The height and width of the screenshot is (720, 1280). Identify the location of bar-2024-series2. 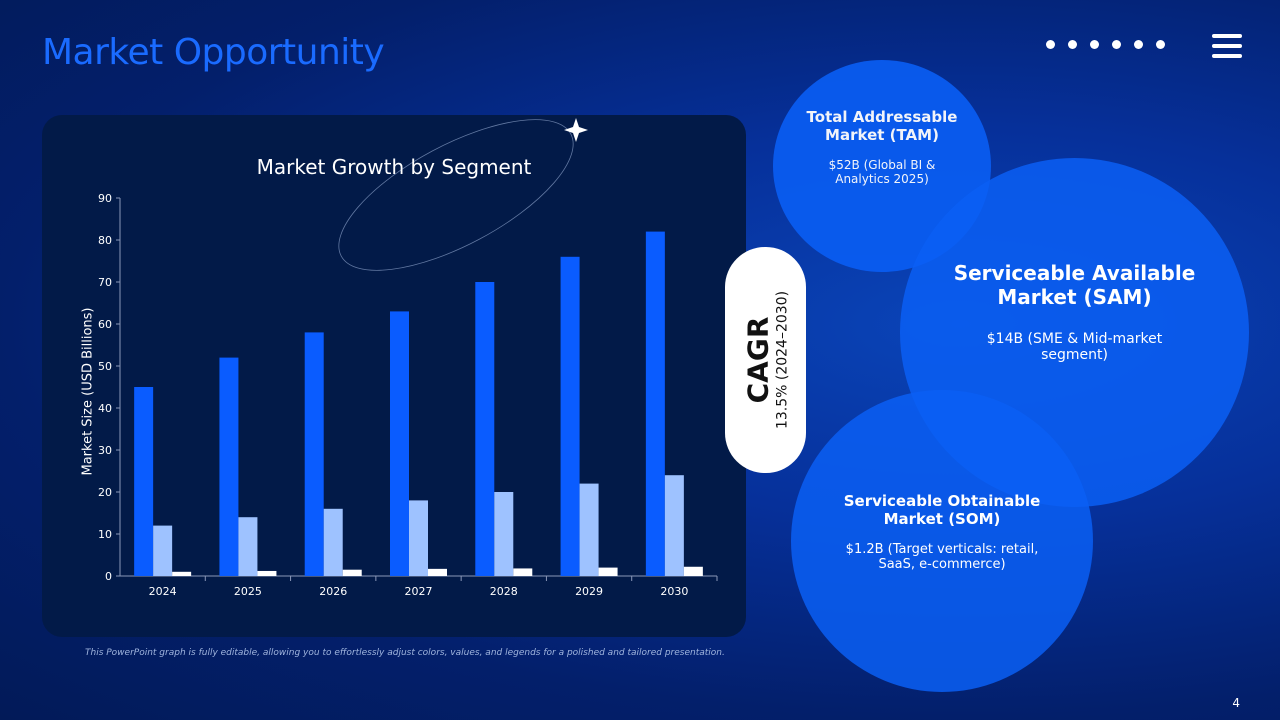
(163, 550).